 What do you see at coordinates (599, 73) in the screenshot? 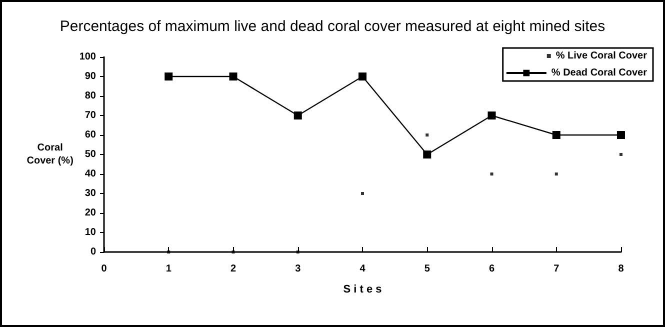
I see `legend-label: % Dead Coral Cover` at bounding box center [599, 73].